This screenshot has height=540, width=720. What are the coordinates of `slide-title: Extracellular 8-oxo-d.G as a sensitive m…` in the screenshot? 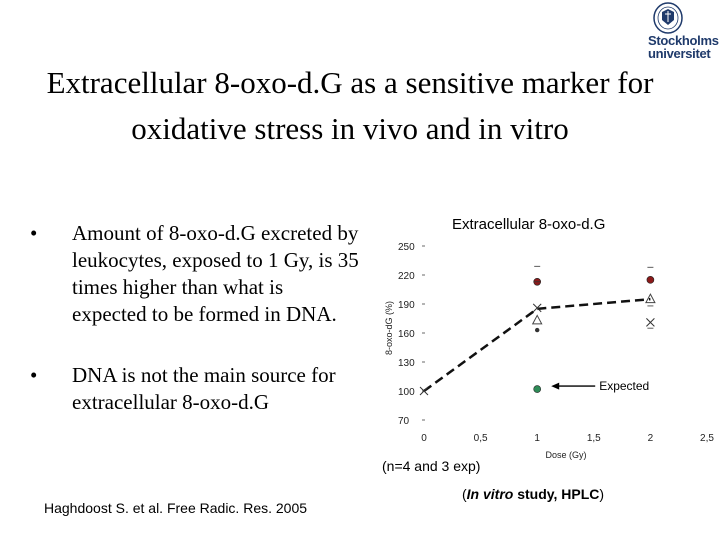 It's located at (350, 105).